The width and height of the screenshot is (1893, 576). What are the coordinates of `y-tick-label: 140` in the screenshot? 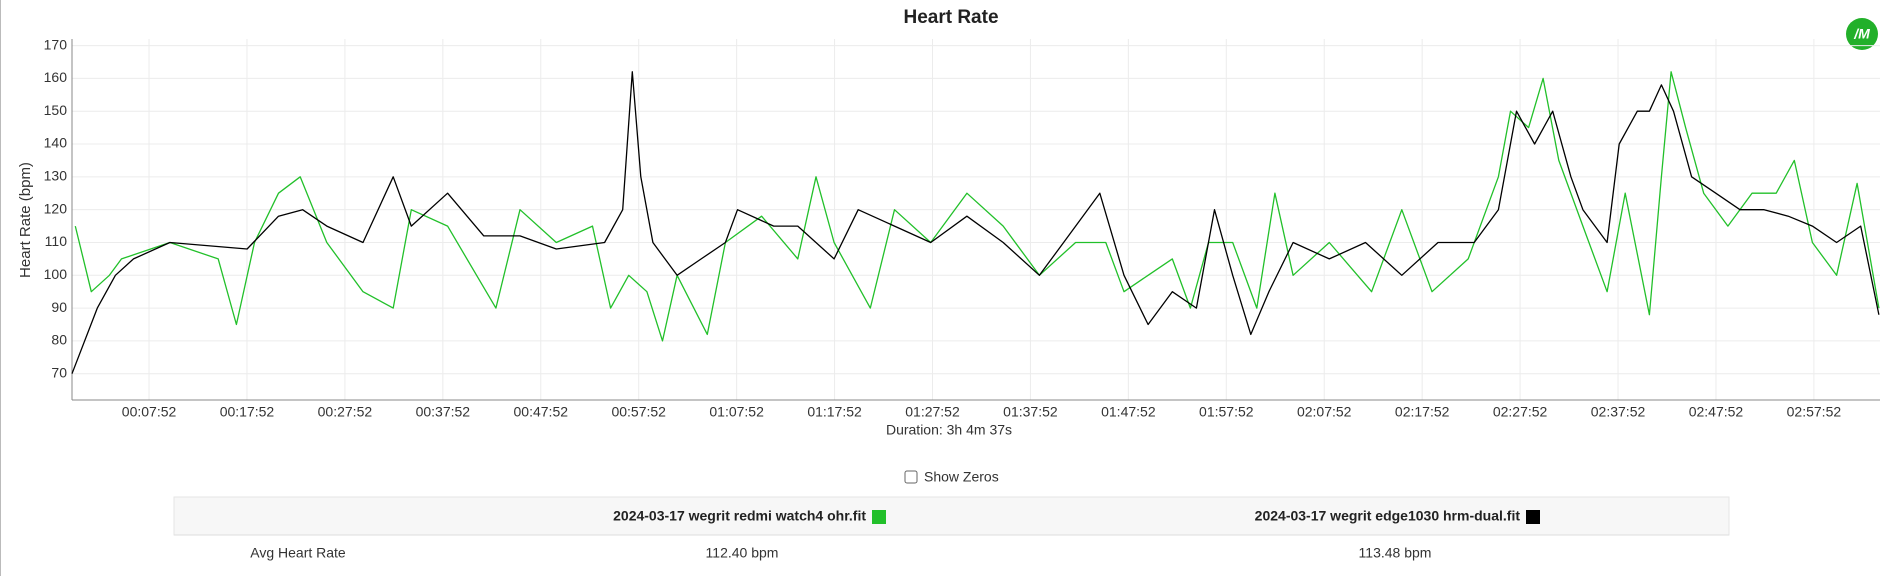 It's located at (56, 143).